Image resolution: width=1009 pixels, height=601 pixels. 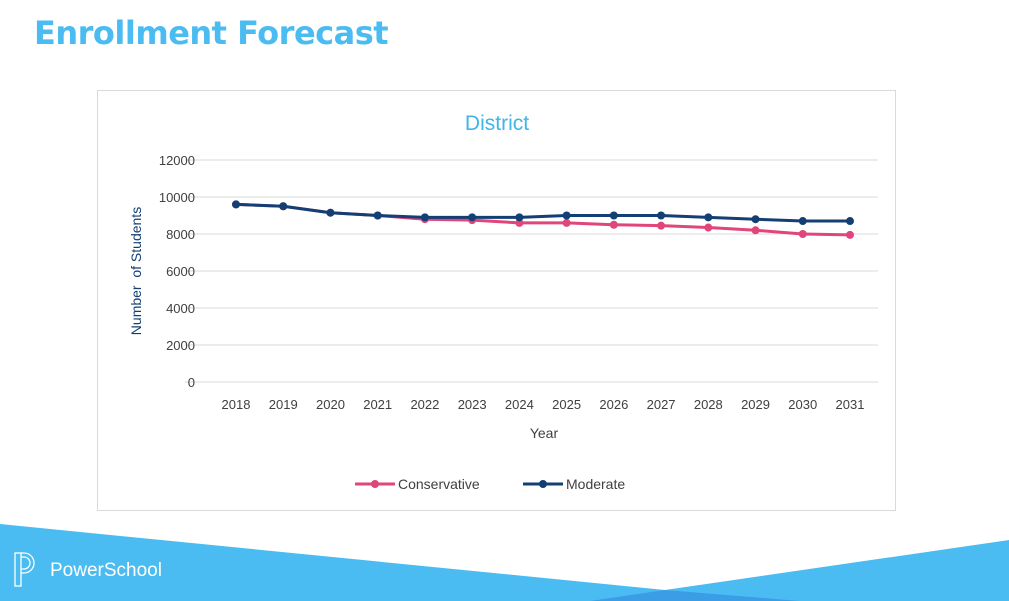 I want to click on x-tick-label: 2022, so click(x=424, y=404).